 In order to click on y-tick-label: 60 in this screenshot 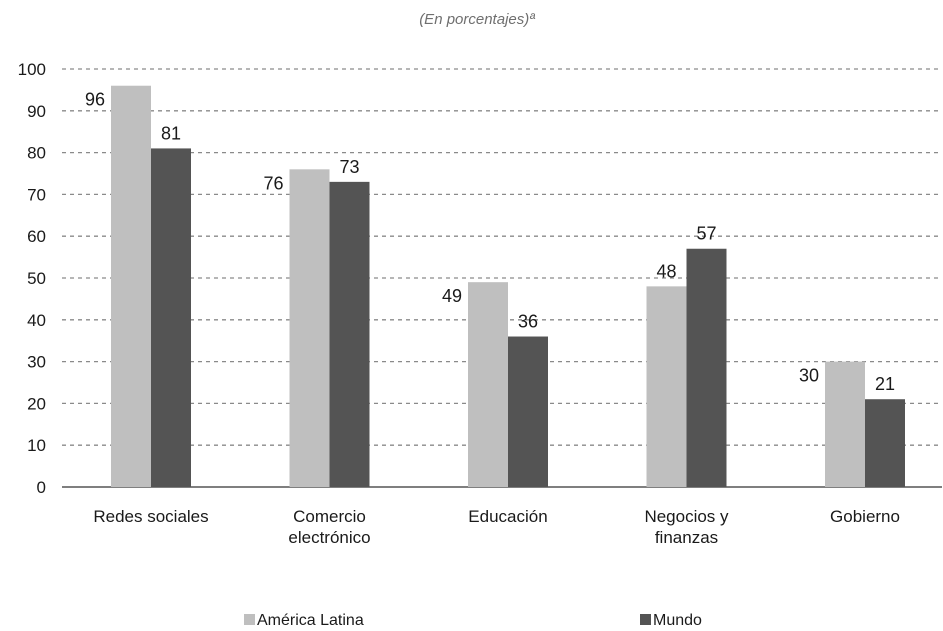, I will do `click(36, 236)`.